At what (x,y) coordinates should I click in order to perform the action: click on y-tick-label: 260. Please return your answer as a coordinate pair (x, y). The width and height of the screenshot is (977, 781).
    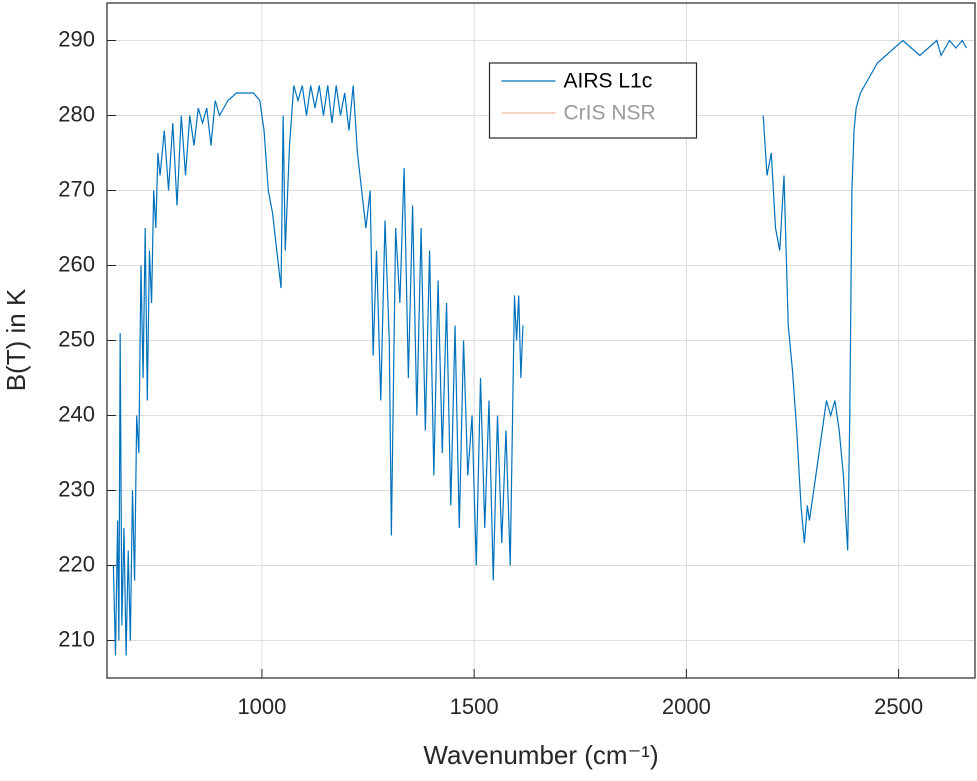
    Looking at the image, I should click on (76, 263).